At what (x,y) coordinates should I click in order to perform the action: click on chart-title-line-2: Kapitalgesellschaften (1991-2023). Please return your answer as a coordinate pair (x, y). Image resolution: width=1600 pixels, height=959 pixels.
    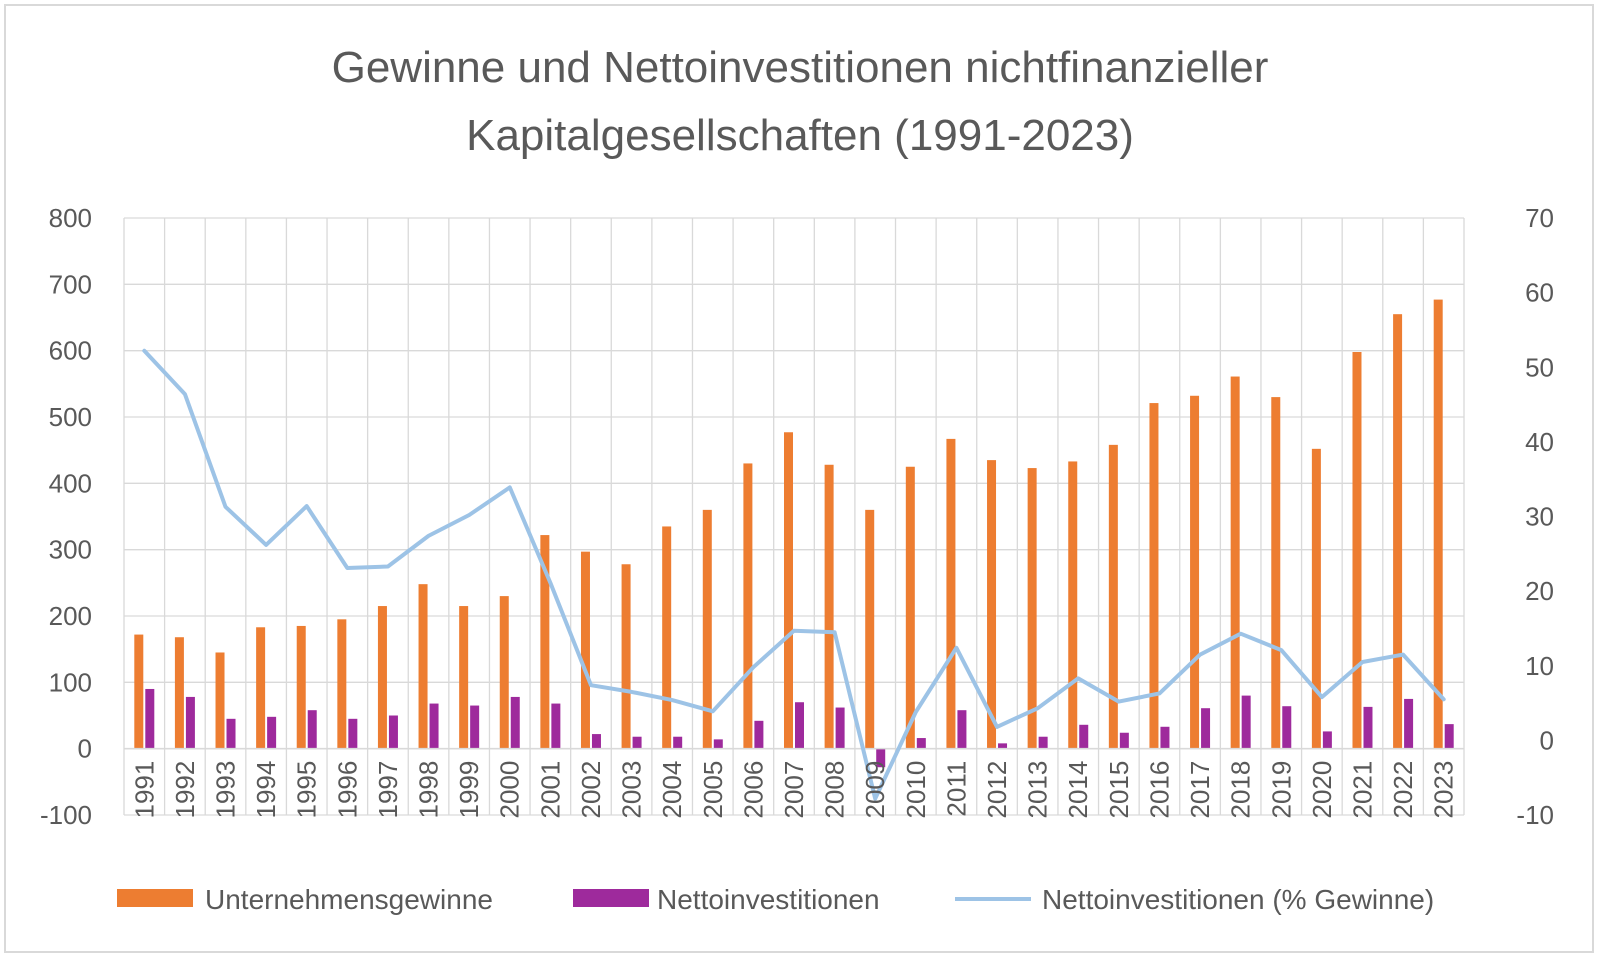
    Looking at the image, I should click on (800, 135).